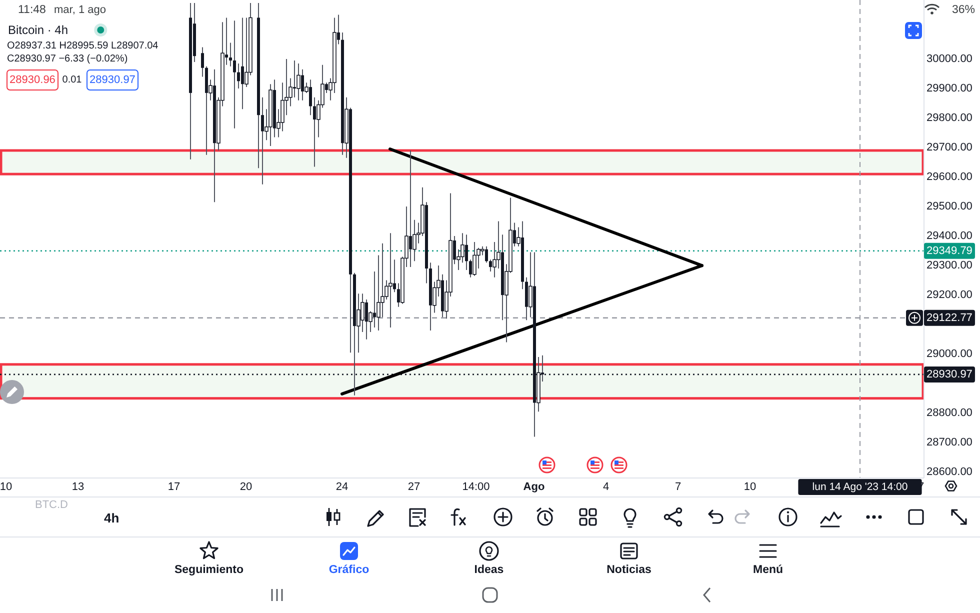 The height and width of the screenshot is (613, 980). What do you see at coordinates (33, 80) in the screenshot?
I see `annotation: 28930.96` at bounding box center [33, 80].